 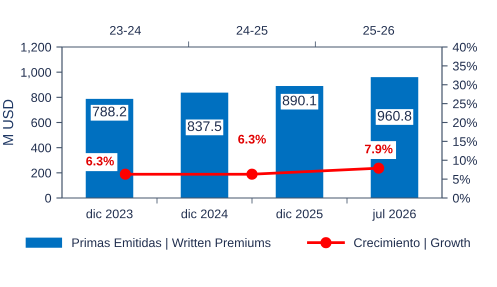 I want to click on y-tick-label: 0, so click(x=48, y=198).